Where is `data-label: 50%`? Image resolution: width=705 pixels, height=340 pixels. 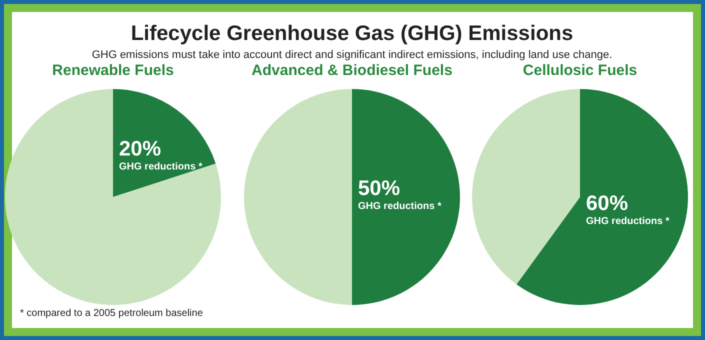 data-label: 50% is located at coordinates (379, 188).